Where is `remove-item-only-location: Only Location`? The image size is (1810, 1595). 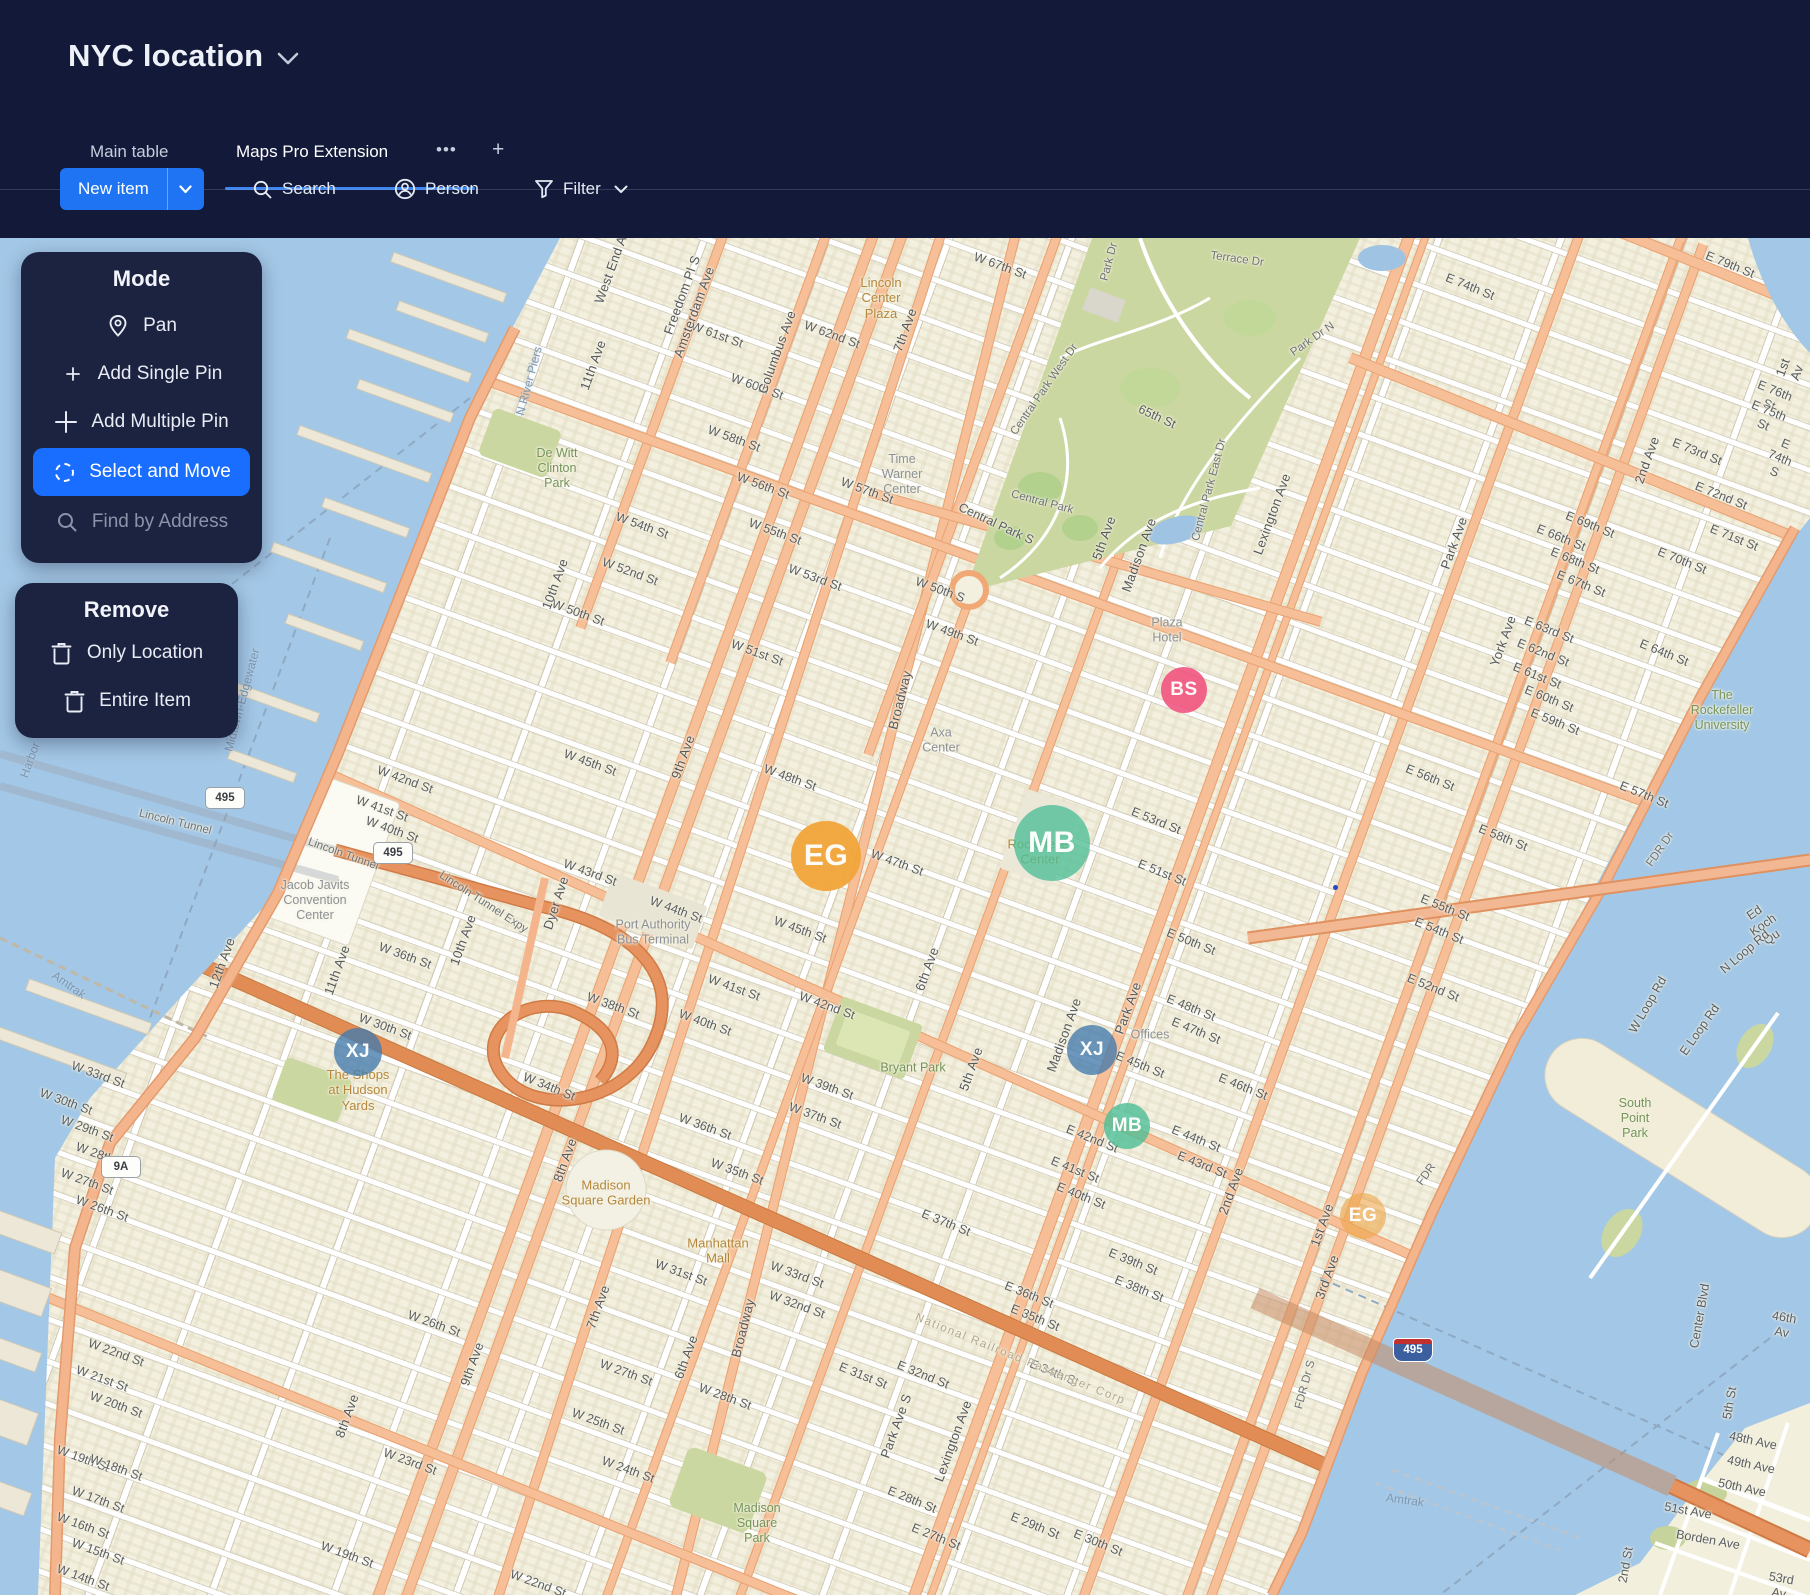 remove-item-only-location: Only Location is located at coordinates (126, 653).